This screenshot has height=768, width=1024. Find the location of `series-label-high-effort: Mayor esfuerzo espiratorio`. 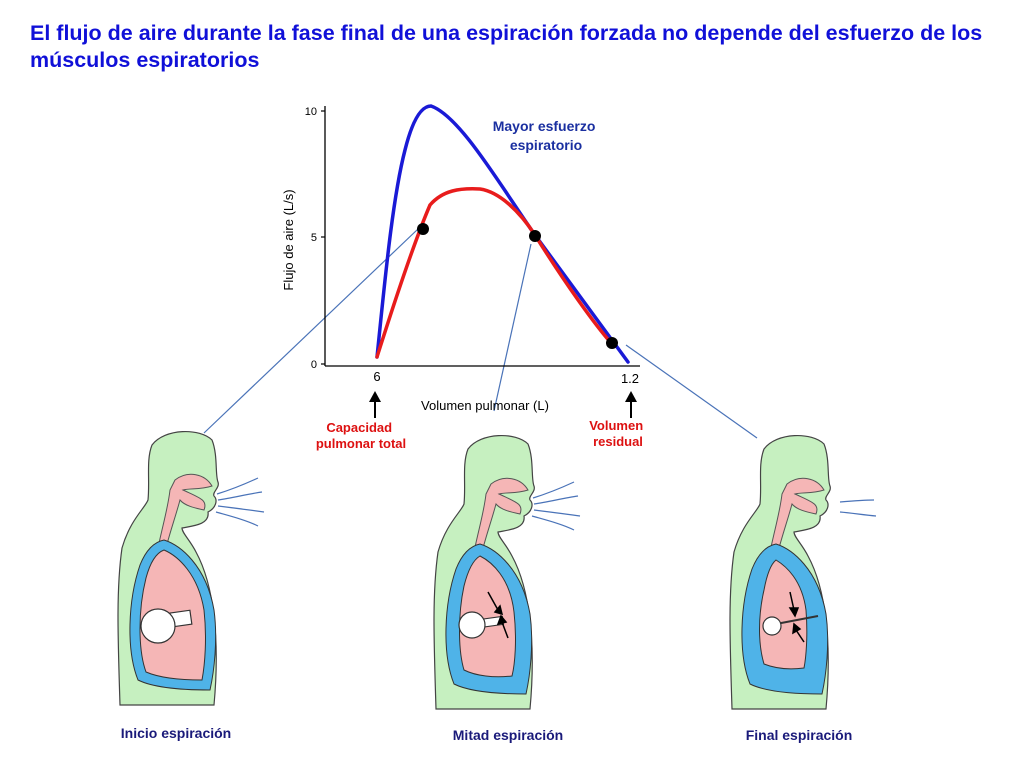

series-label-high-effort: Mayor esfuerzo espiratorio is located at coordinates (546, 135).